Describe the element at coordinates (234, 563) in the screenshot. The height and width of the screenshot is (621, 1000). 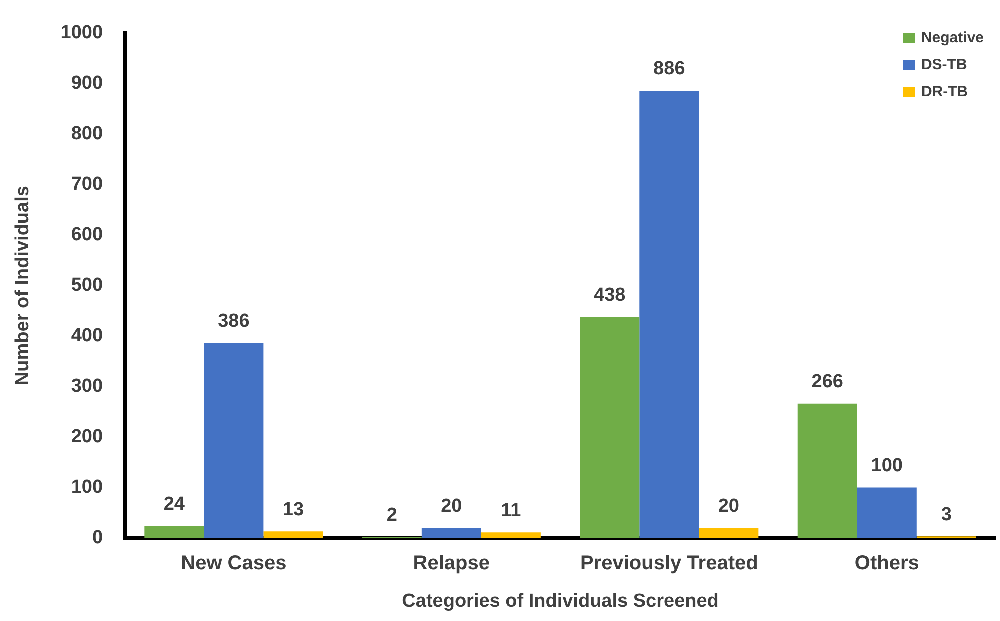
I see `x-tick-label: New Cases` at that location.